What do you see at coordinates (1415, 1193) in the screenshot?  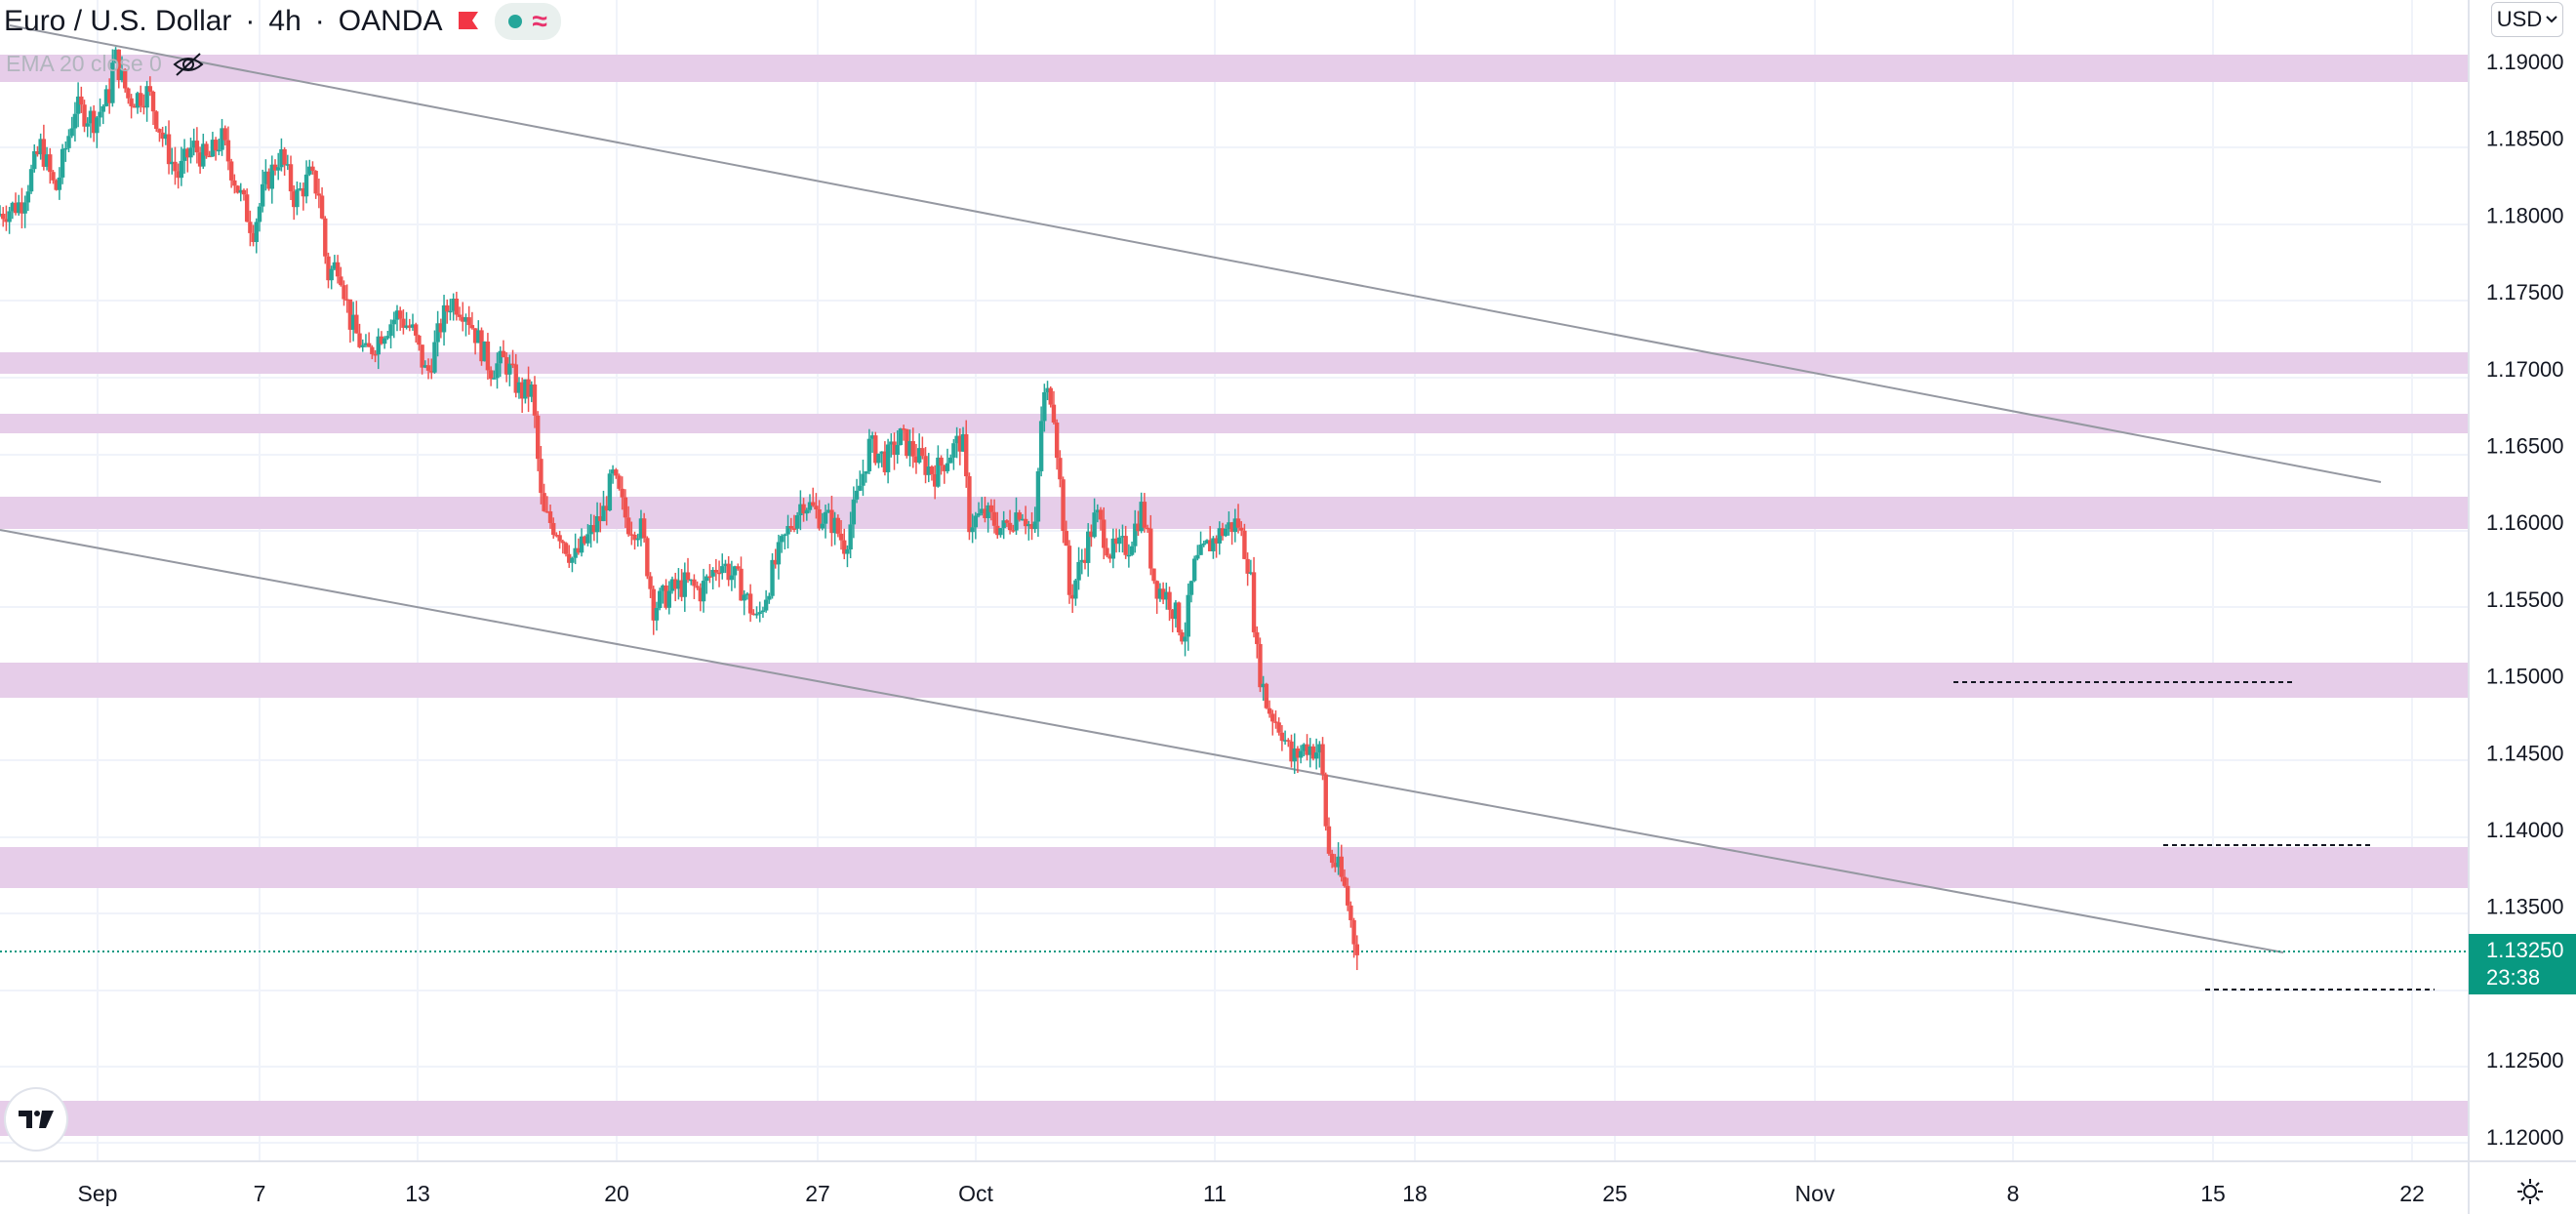 I see `time-tick-label: 18` at bounding box center [1415, 1193].